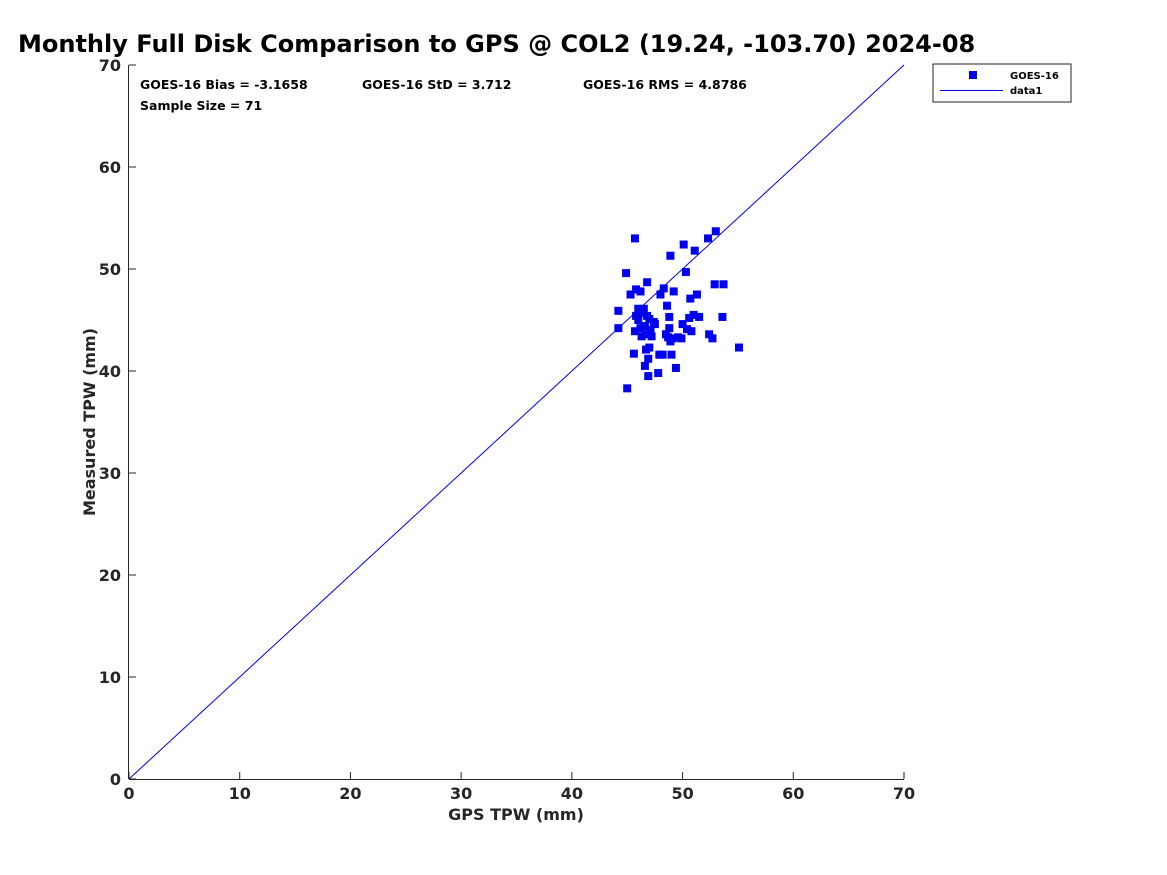 This screenshot has height=875, width=1167. I want to click on legend-label-data1: data1, so click(1026, 91).